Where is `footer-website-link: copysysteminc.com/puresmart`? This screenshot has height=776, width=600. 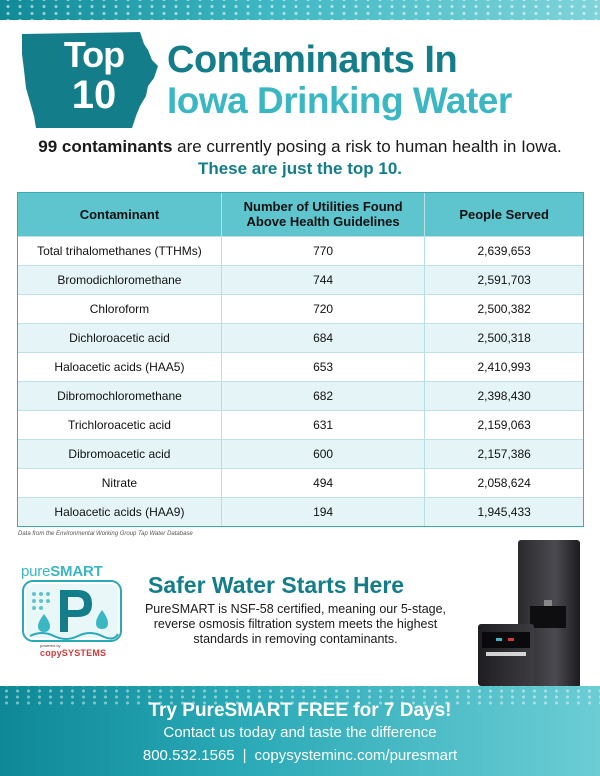 footer-website-link: copysysteminc.com/puresmart is located at coordinates (356, 755).